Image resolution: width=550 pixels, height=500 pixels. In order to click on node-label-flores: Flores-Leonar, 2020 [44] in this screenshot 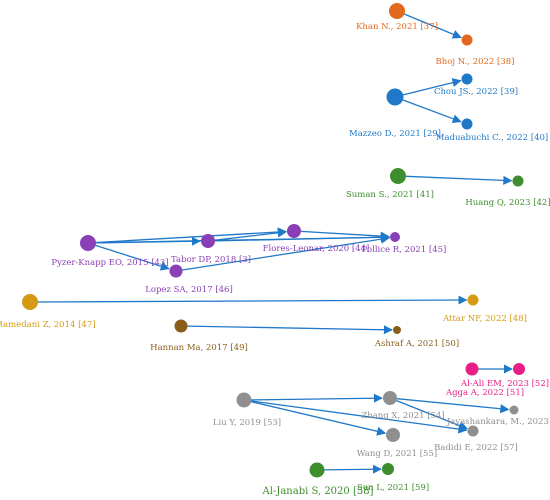, I will do `click(316, 249)`.